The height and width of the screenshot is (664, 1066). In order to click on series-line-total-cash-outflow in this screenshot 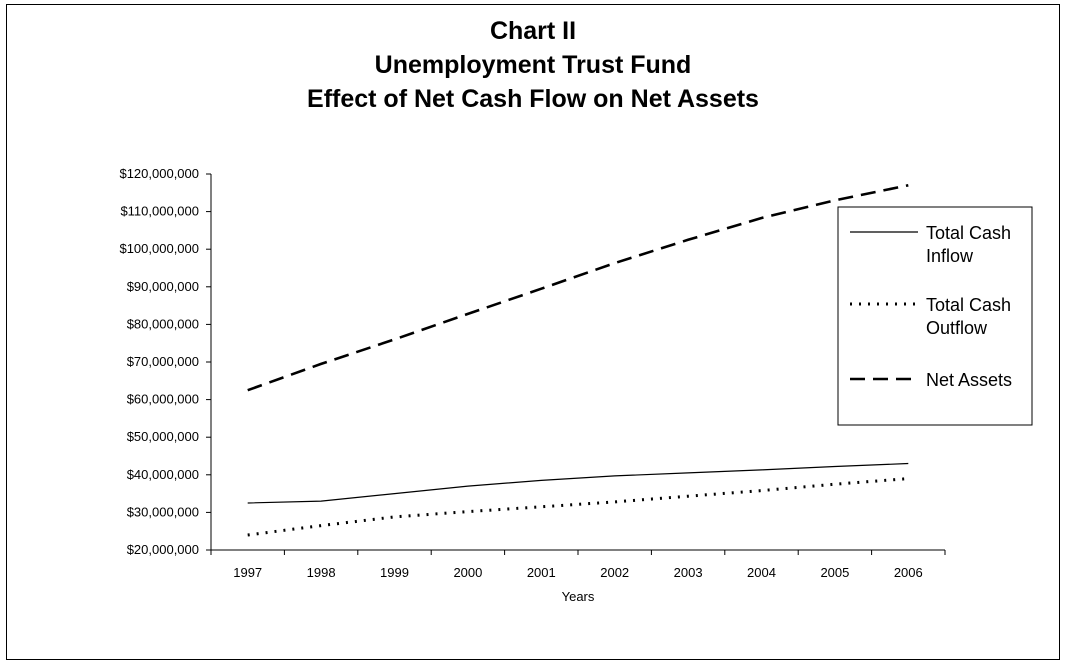, I will do `click(578, 507)`.